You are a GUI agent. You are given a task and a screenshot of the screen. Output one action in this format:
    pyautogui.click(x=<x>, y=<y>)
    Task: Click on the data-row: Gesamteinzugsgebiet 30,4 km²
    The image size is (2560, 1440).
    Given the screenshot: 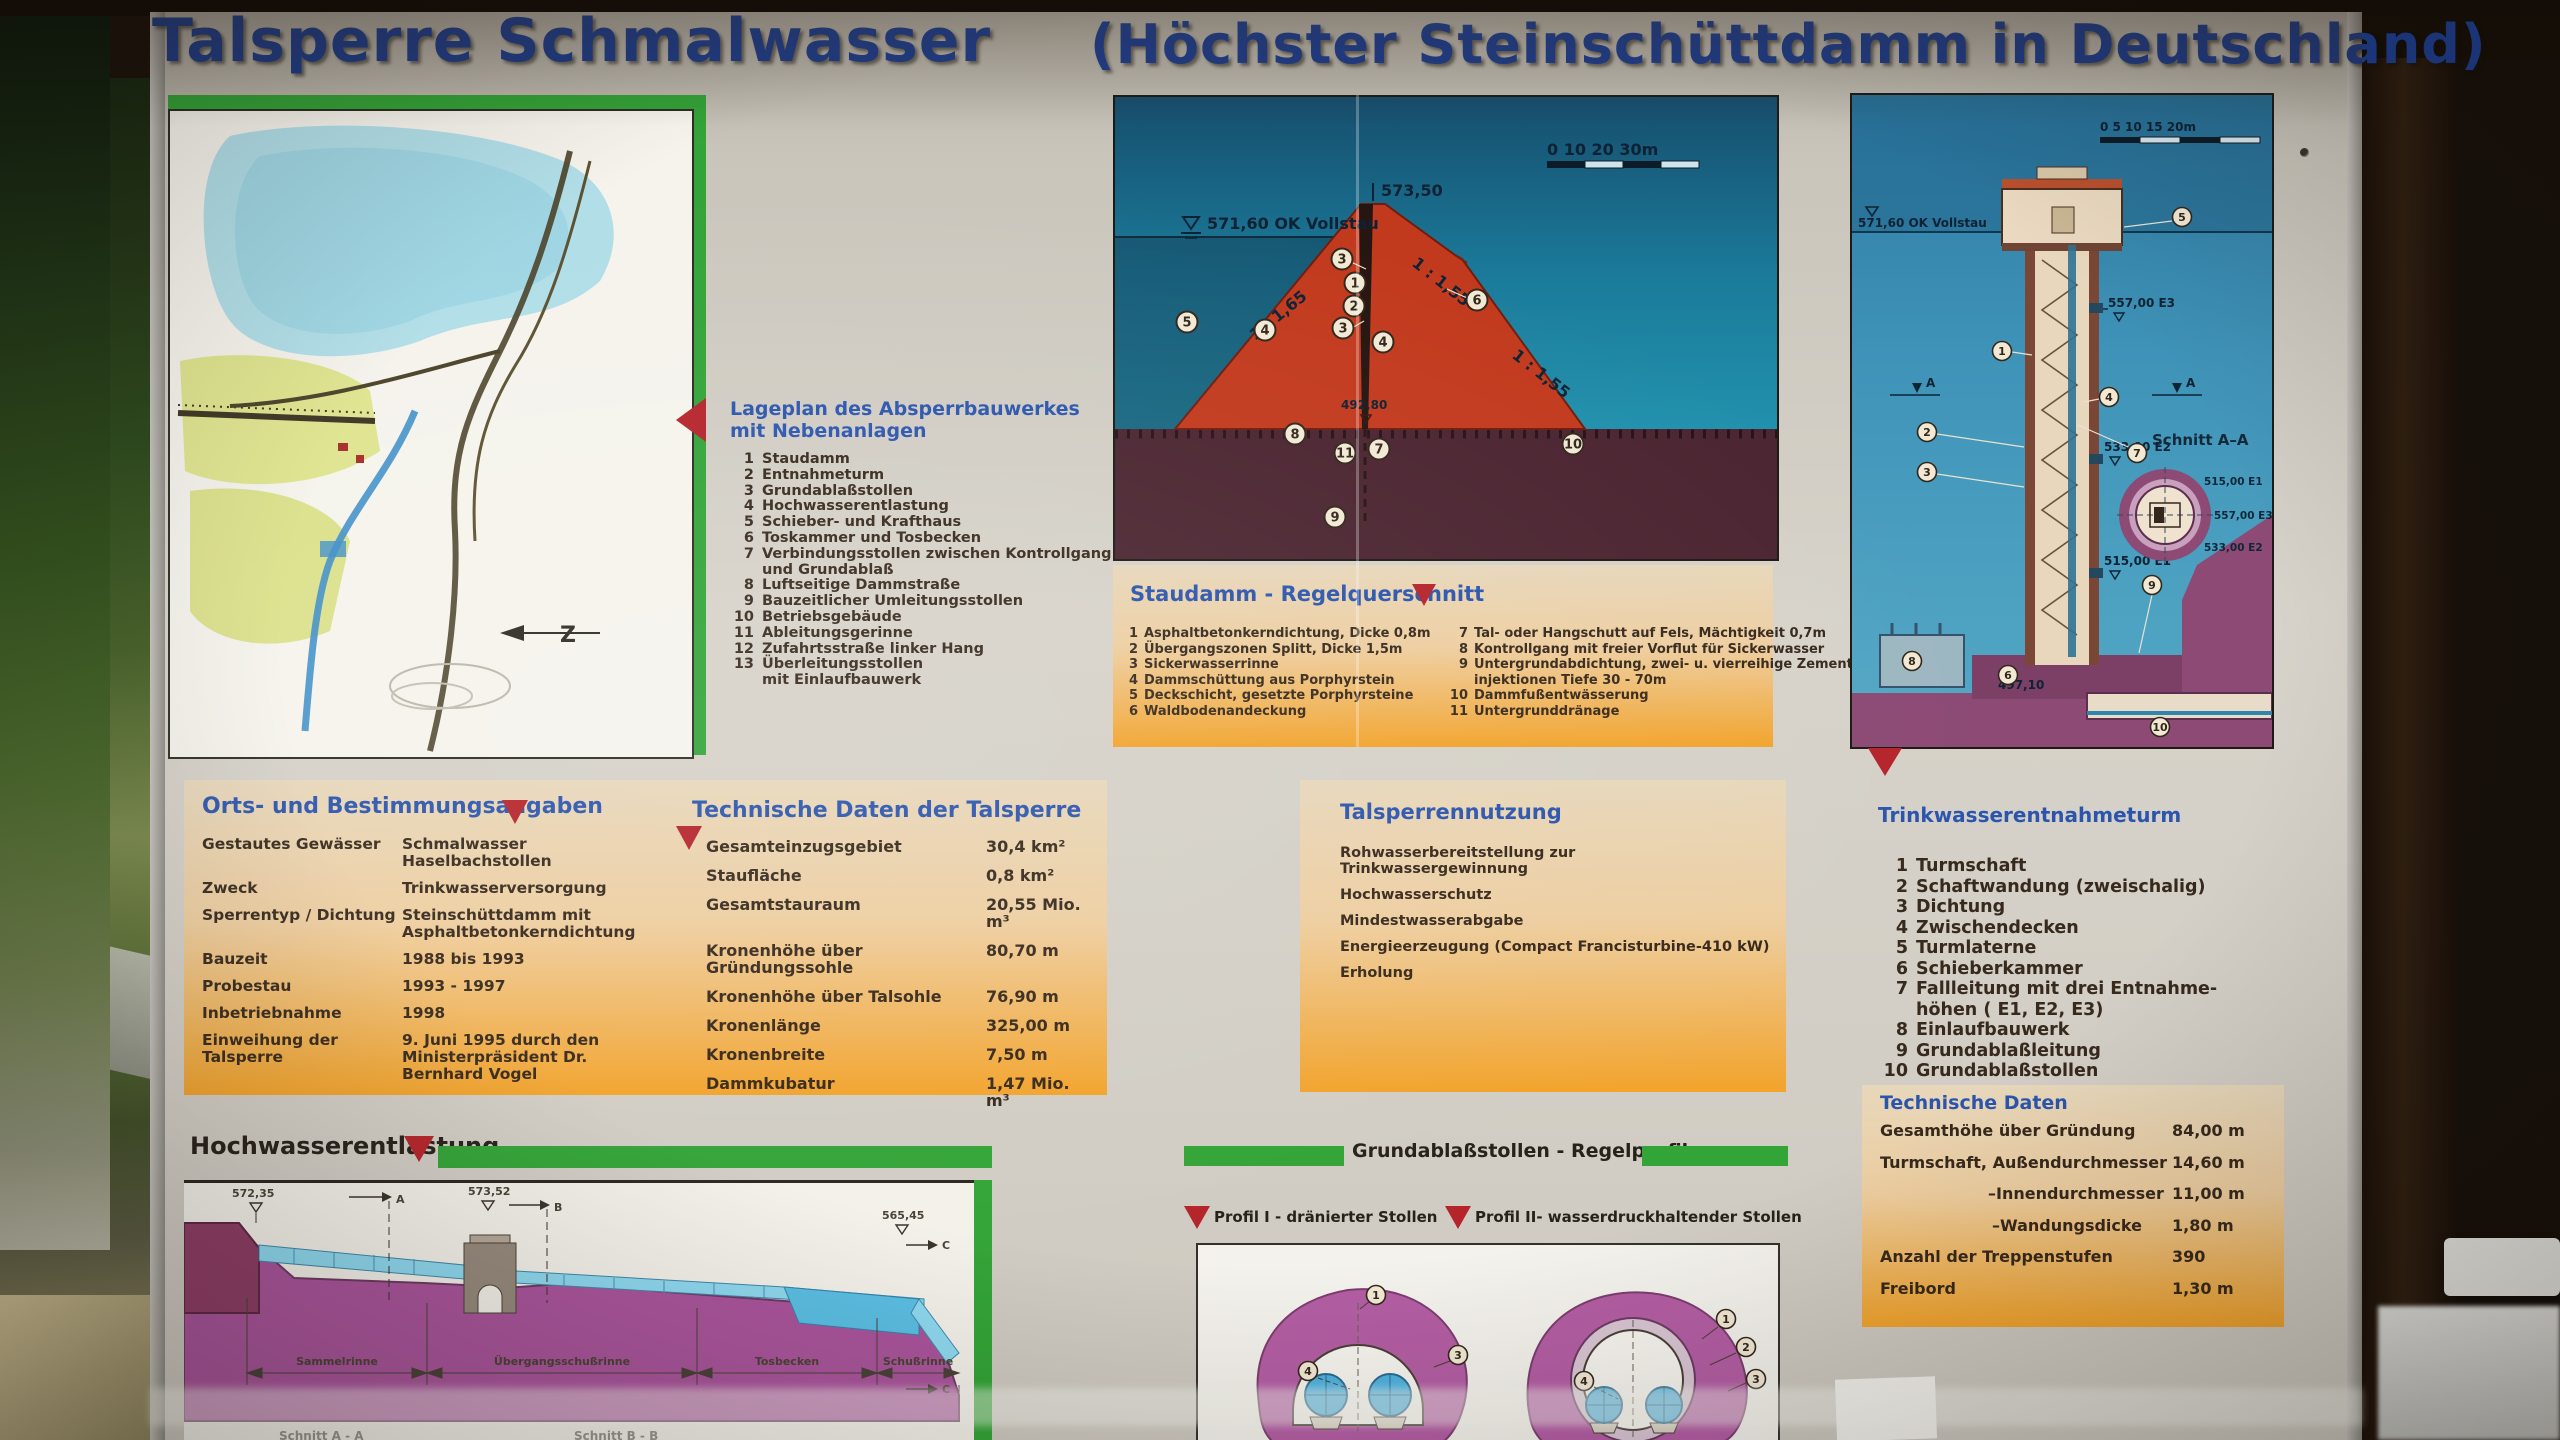 What is the action you would take?
    pyautogui.click(x=886, y=846)
    